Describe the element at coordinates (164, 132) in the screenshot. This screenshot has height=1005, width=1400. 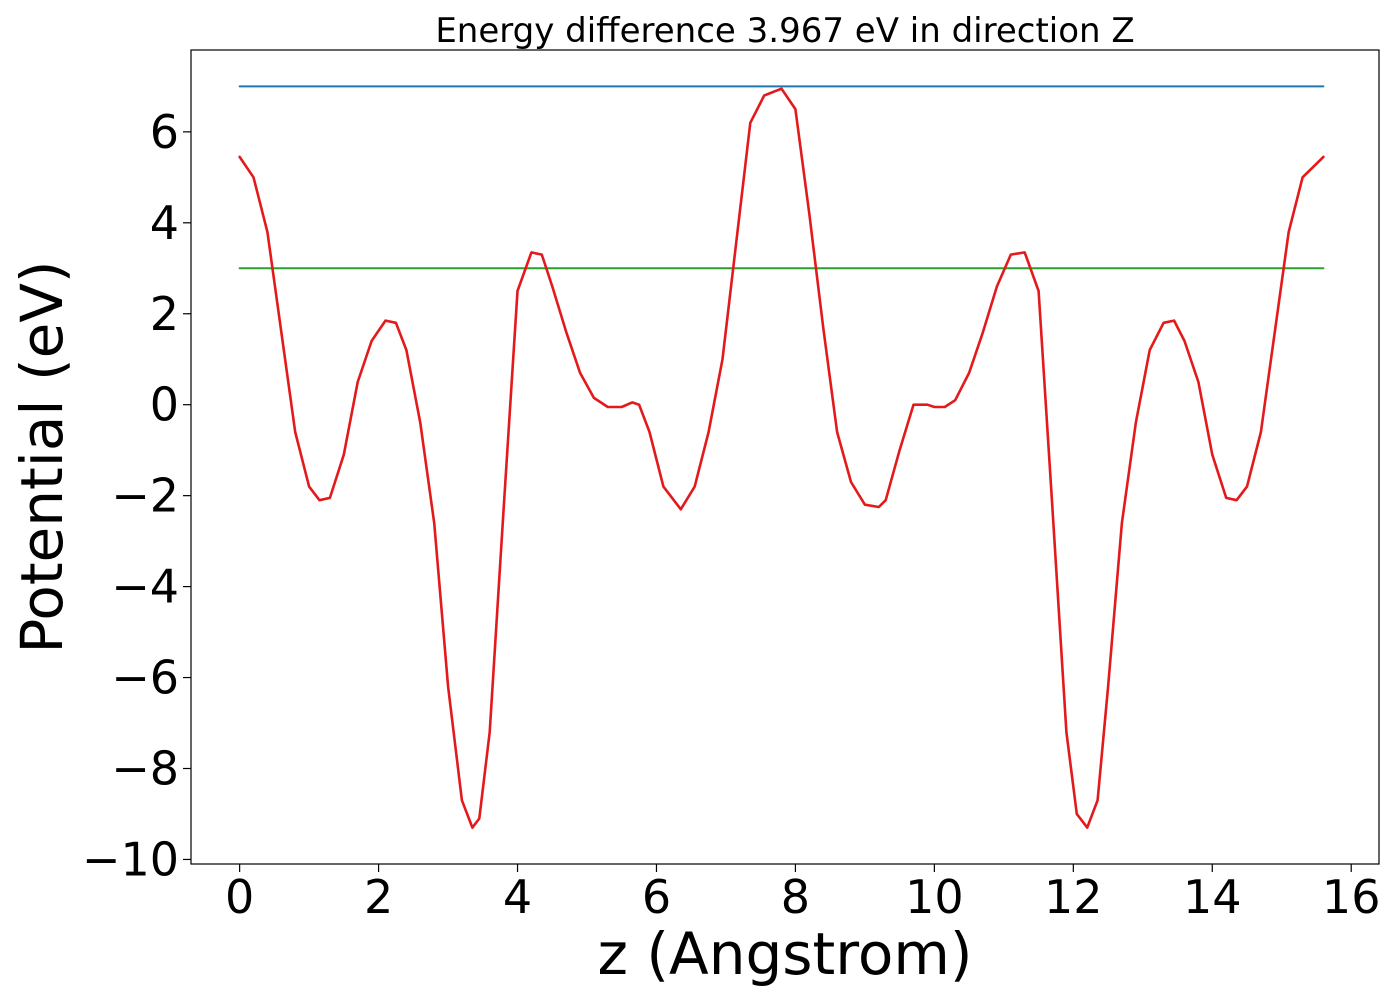
I see `y-tick-label: 6` at that location.